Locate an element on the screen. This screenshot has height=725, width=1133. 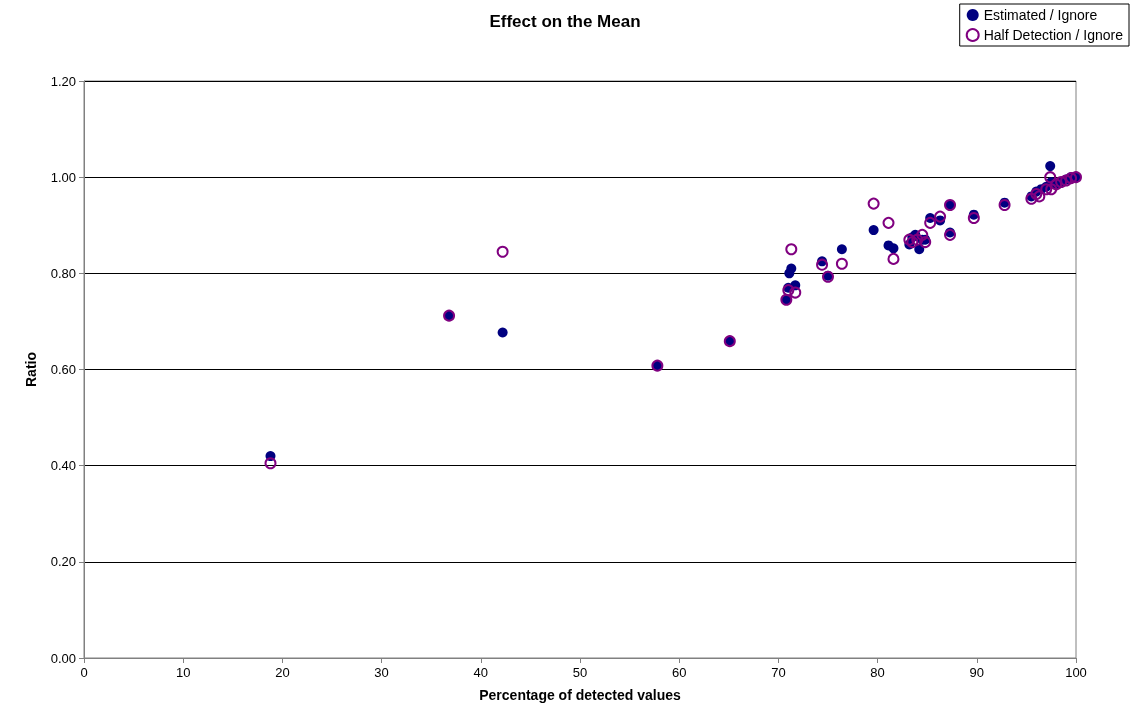
x-tick-label: 0 is located at coordinates (84, 672).